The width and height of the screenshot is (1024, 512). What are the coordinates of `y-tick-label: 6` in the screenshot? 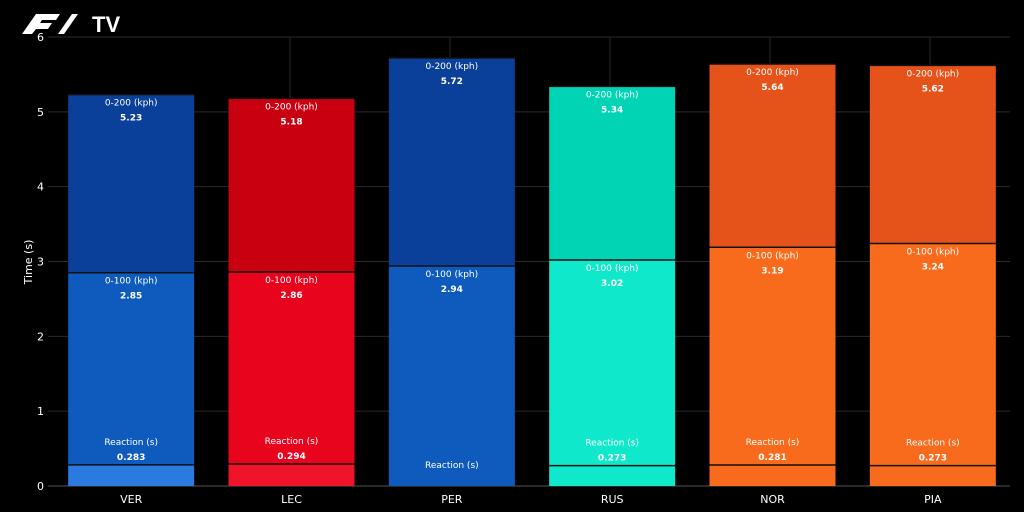 It's located at (40, 37).